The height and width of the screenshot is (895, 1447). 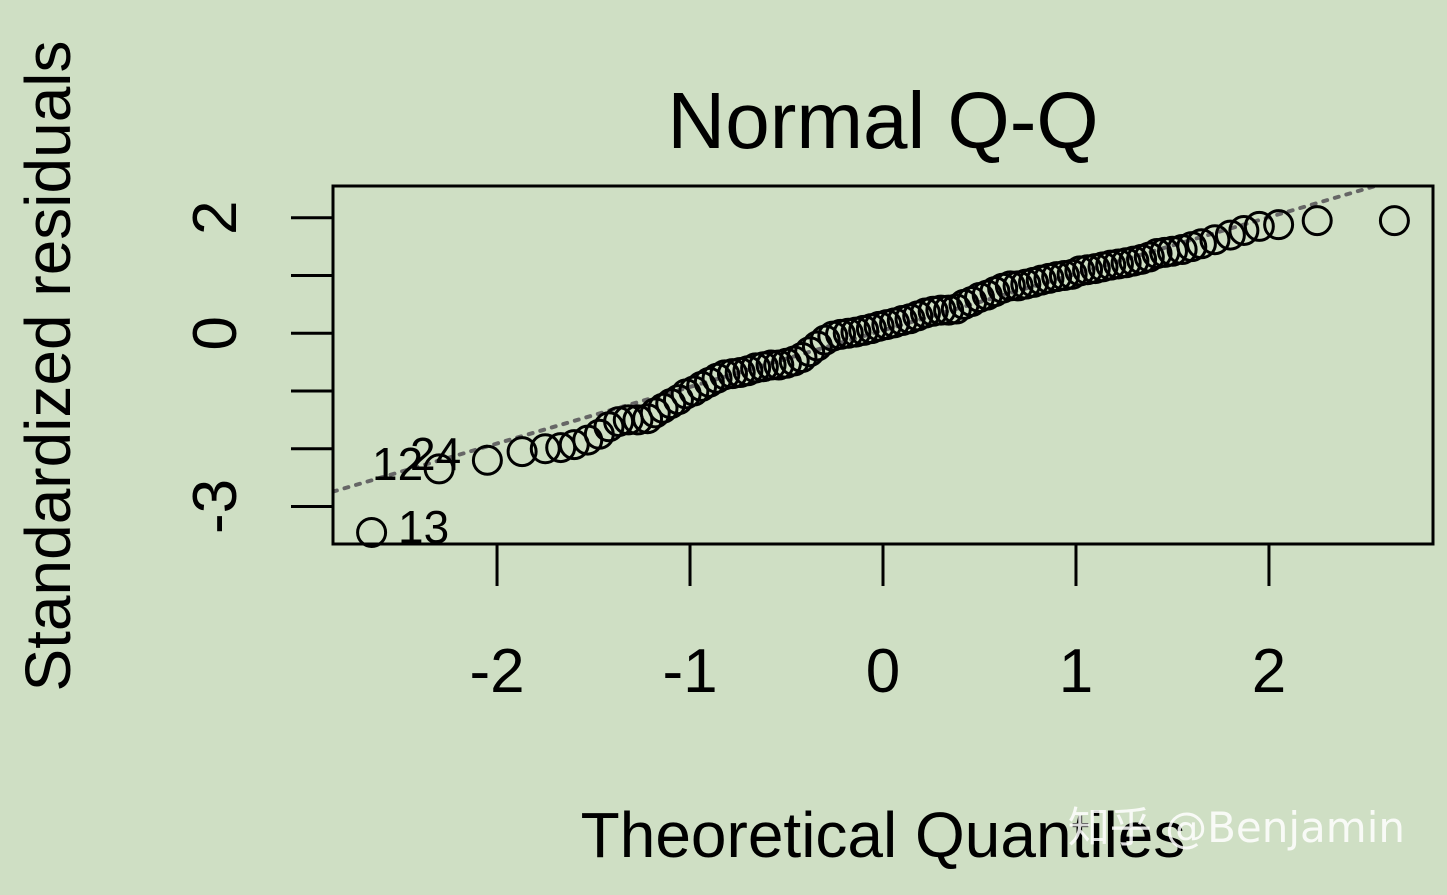 What do you see at coordinates (689, 671) in the screenshot?
I see `x-tick-label: -1` at bounding box center [689, 671].